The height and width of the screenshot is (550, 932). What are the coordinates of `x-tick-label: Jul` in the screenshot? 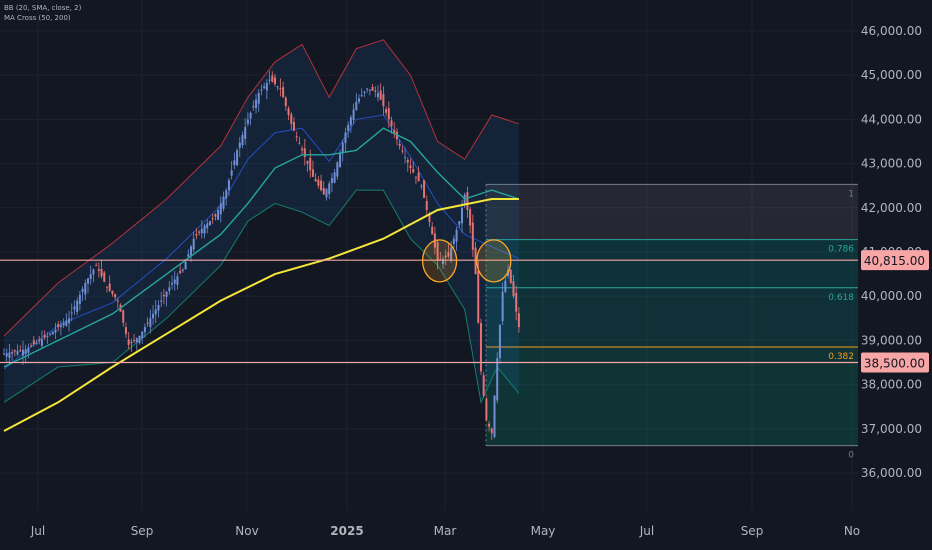 It's located at (37, 531).